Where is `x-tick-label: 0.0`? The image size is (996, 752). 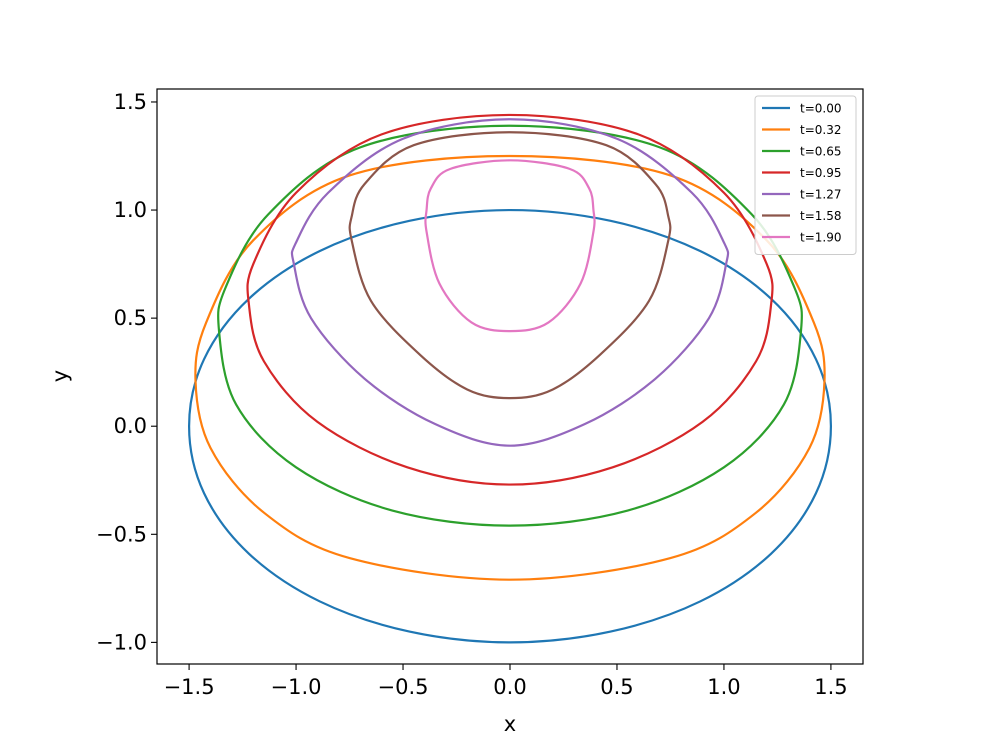
x-tick-label: 0.0 is located at coordinates (509, 687).